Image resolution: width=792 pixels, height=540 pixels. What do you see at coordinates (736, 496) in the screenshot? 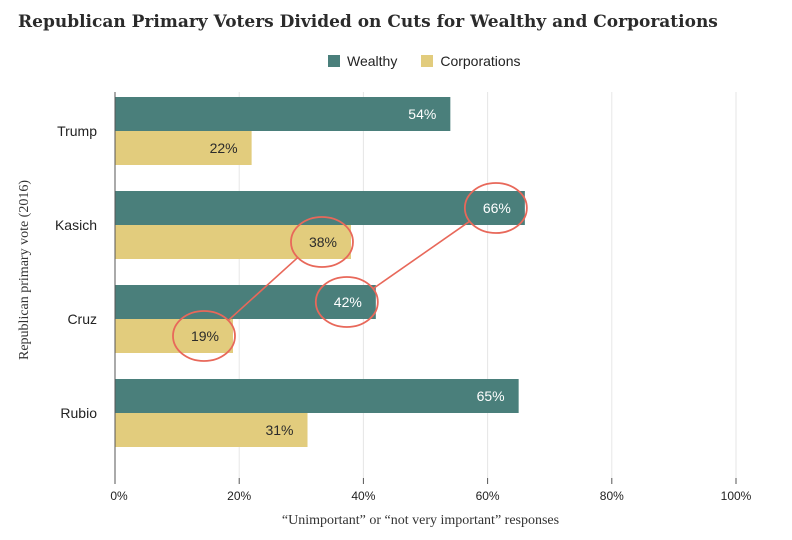
I see `x-tick-label-100: 100%` at bounding box center [736, 496].